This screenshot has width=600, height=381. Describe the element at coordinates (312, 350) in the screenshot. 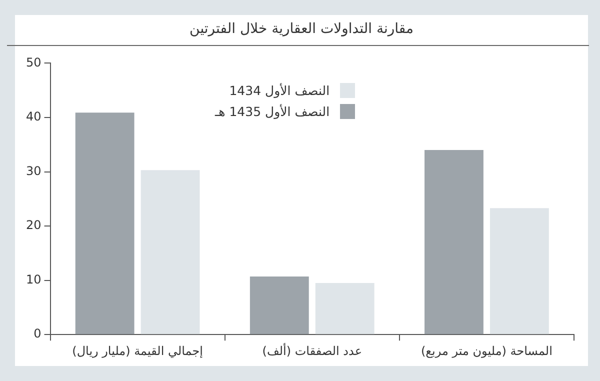

I see `x-tick-label: عدد الصفقات (ألف)` at that location.